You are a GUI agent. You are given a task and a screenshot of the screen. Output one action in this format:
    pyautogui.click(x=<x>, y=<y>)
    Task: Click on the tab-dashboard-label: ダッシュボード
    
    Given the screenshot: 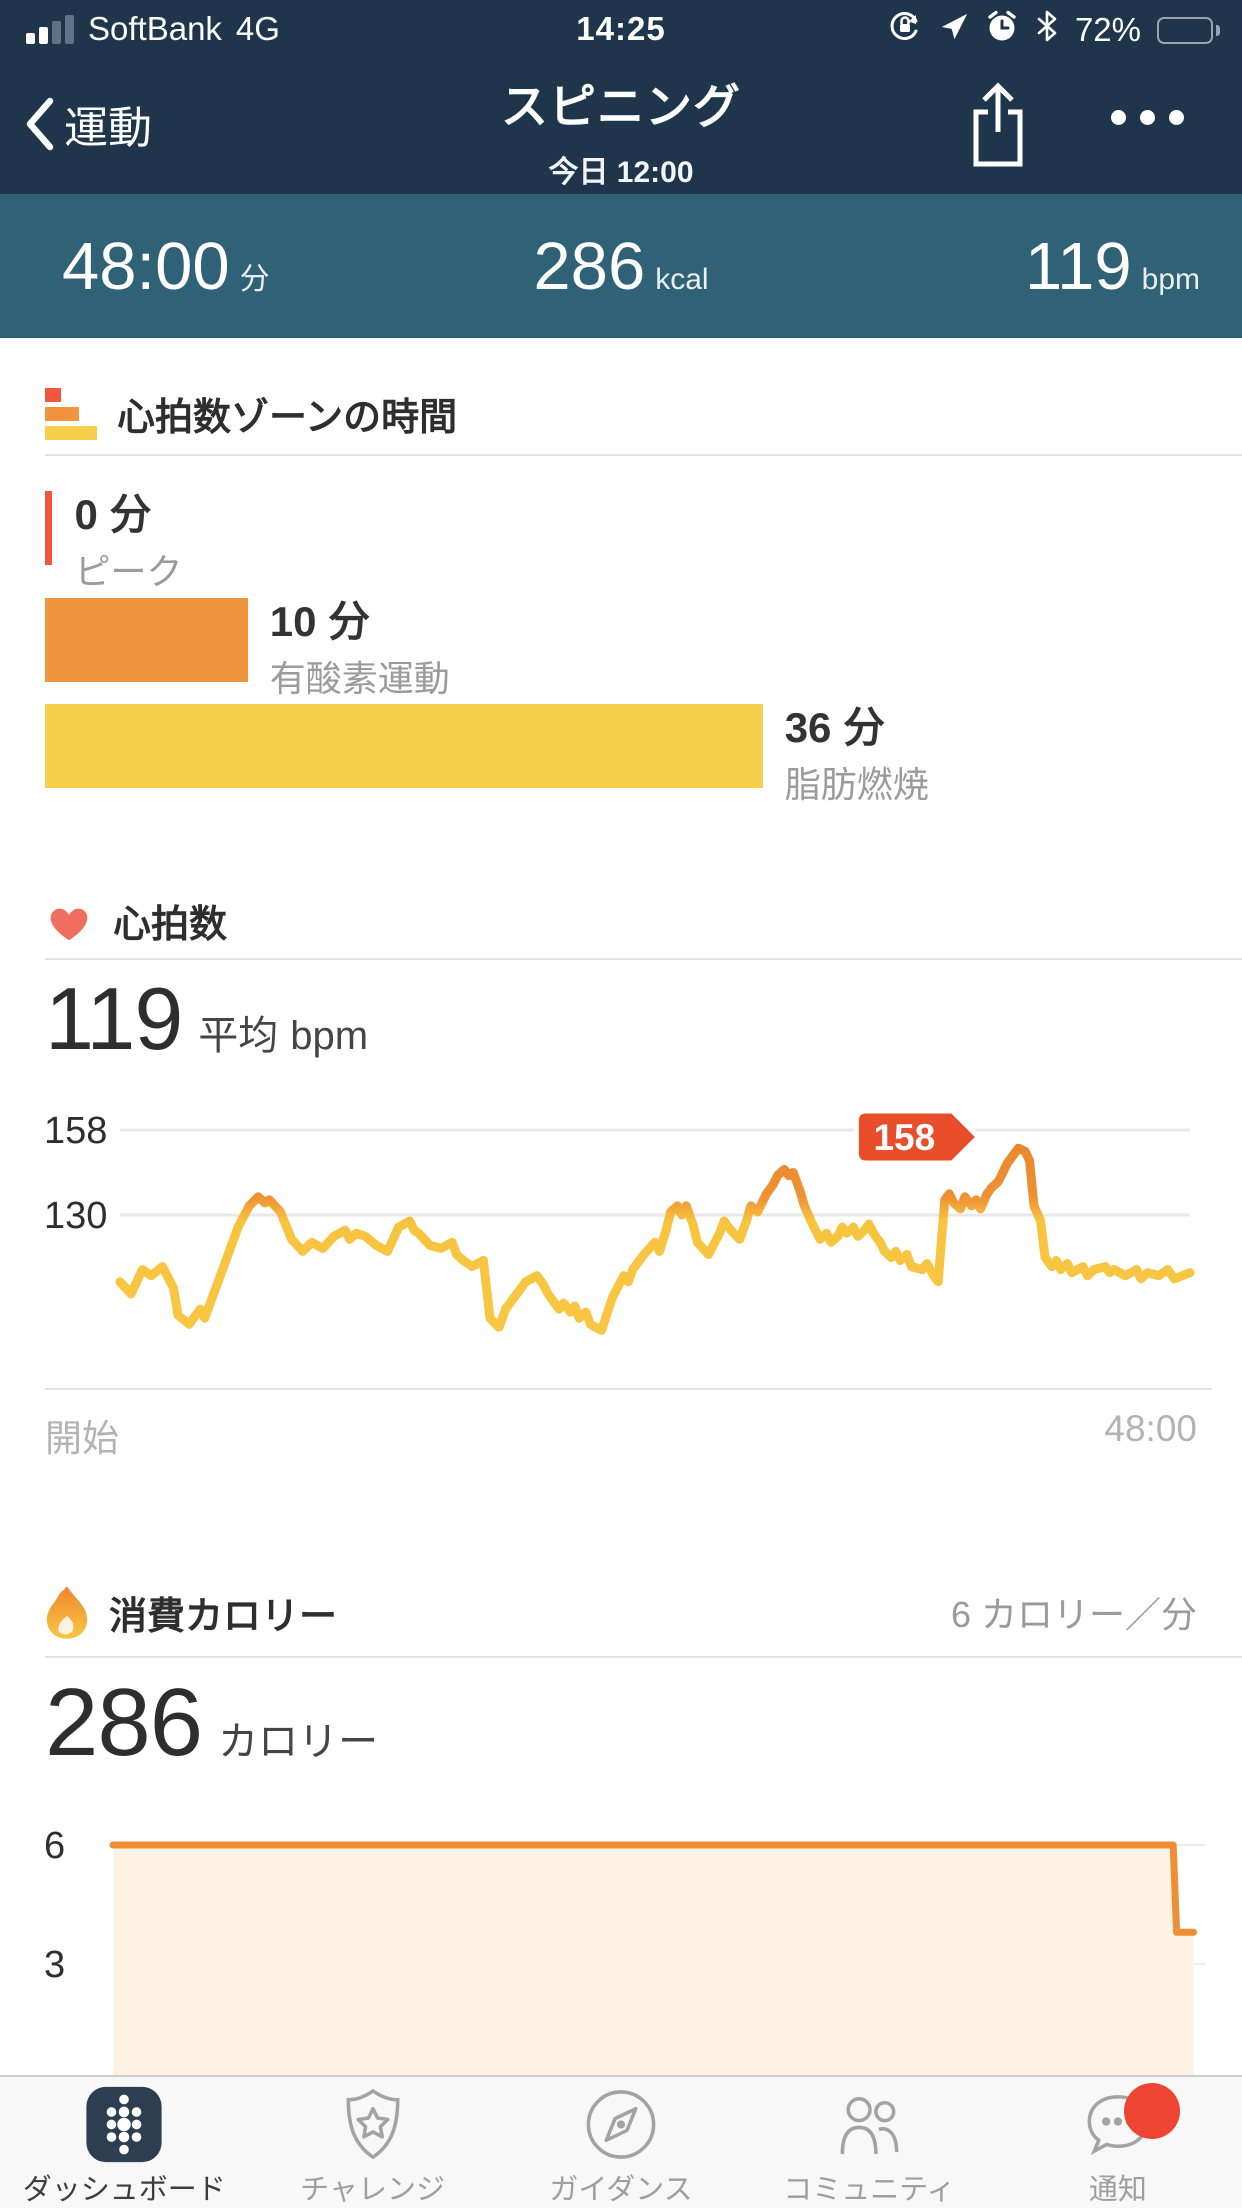 What is the action you would take?
    pyautogui.click(x=124, y=2190)
    